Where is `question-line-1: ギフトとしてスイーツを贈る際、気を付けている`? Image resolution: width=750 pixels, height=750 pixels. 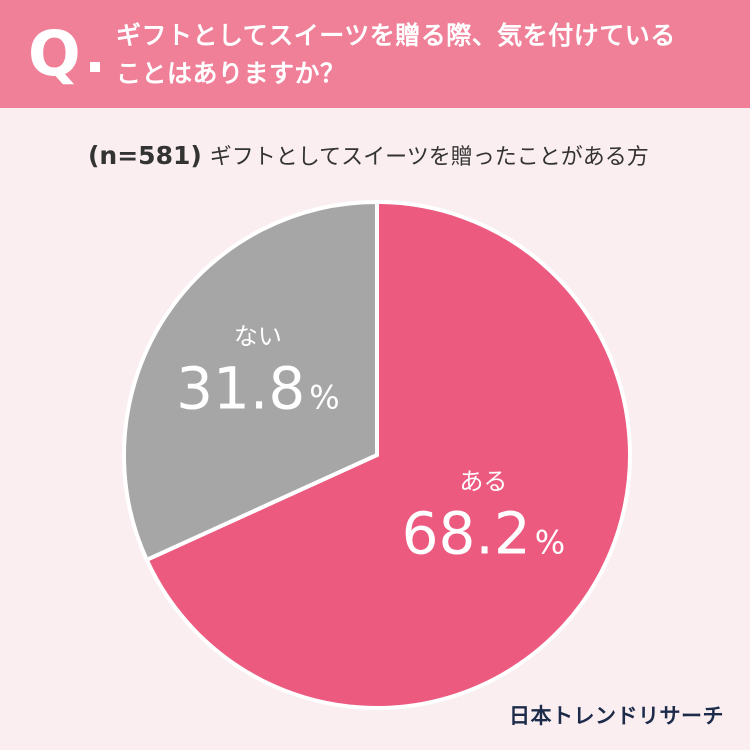
question-line-1: ギフトとしてスイーツを贈る際、気を付けている is located at coordinates (396, 35).